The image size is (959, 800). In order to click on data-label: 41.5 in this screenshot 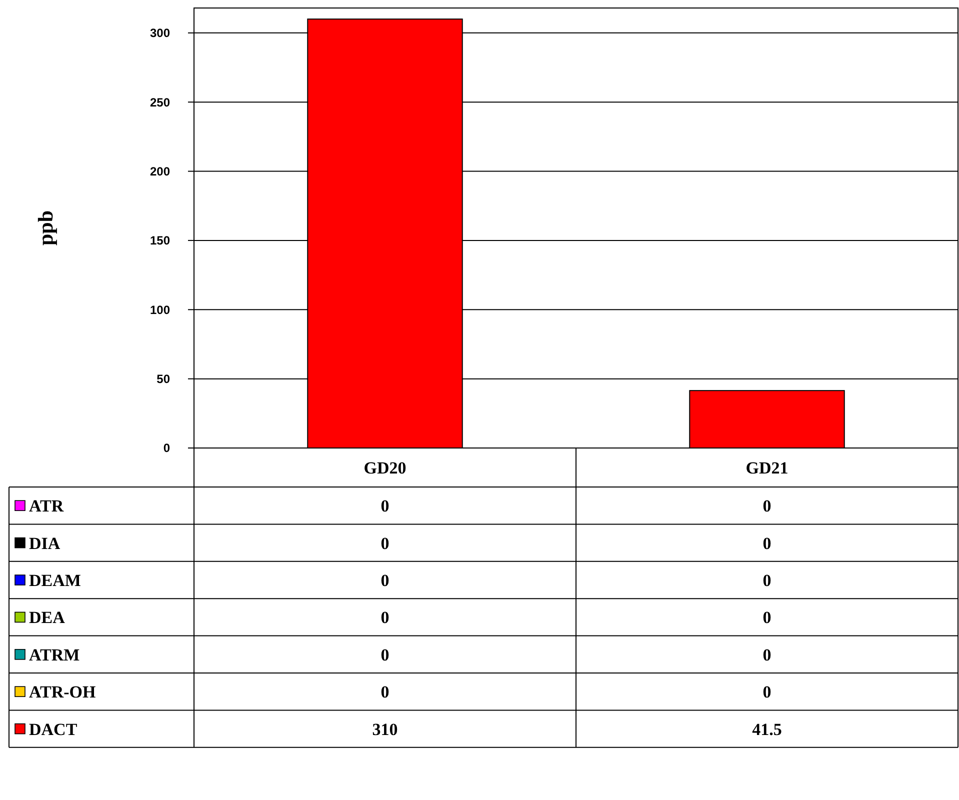, I will do `click(767, 729)`.